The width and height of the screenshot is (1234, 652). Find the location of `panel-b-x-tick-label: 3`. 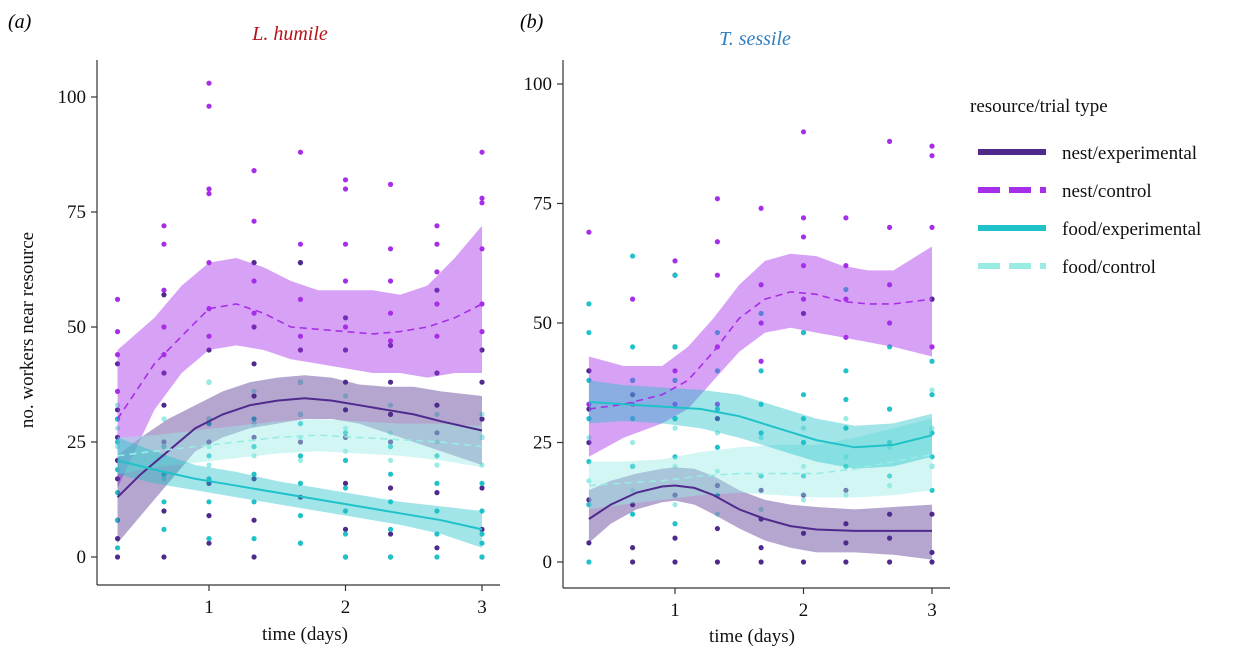

panel-b-x-tick-label: 3 is located at coordinates (932, 610).